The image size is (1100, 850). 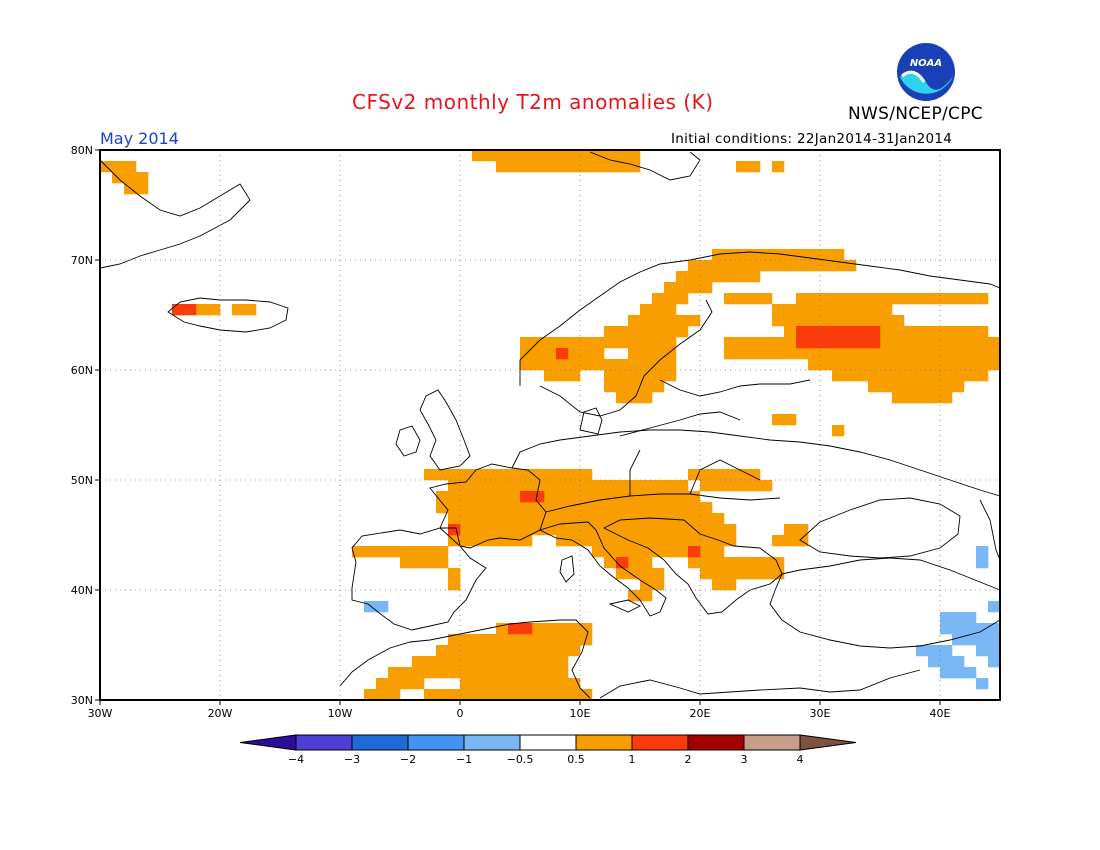 What do you see at coordinates (82, 590) in the screenshot?
I see `lat-label: 40N` at bounding box center [82, 590].